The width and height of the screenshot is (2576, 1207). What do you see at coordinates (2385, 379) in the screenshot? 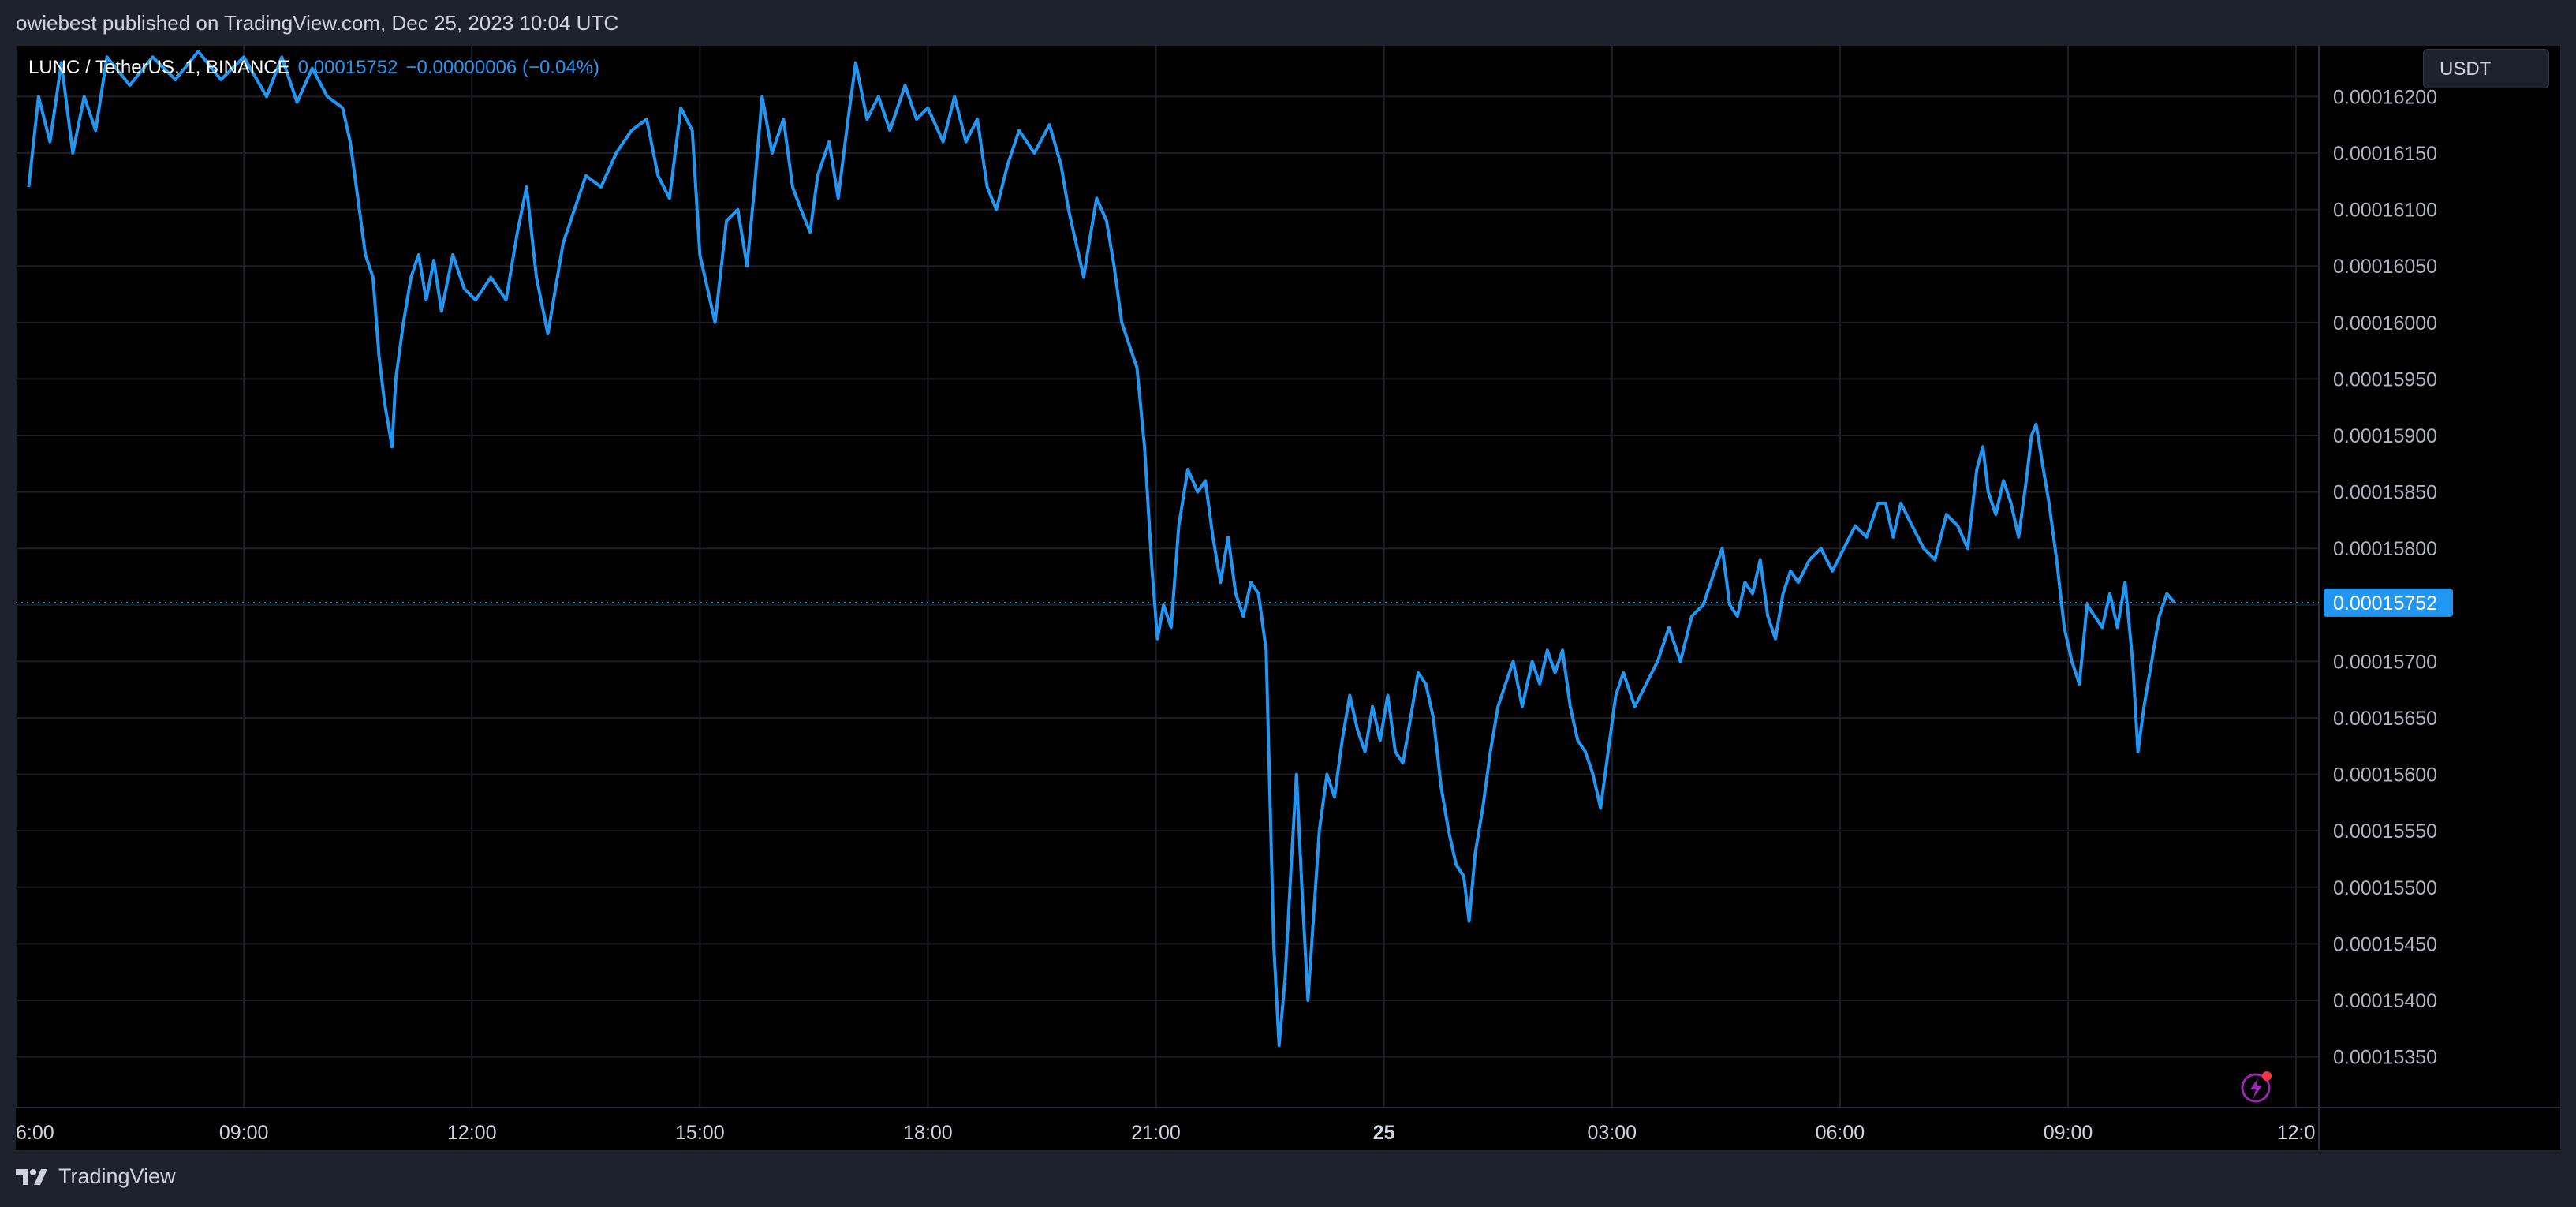
I see `y-tick-label: 0.00015950` at bounding box center [2385, 379].